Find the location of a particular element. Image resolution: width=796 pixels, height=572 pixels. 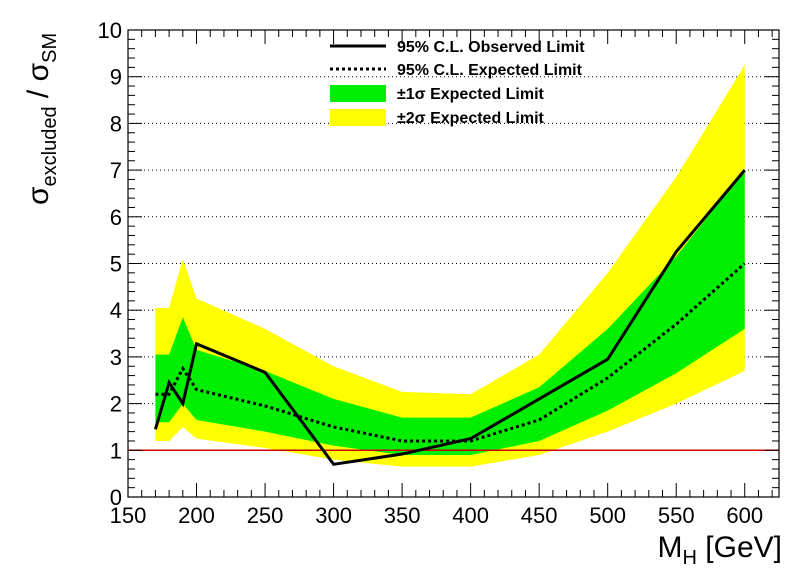

y-axis-title: σexcluded / σSM is located at coordinates (41, 119).